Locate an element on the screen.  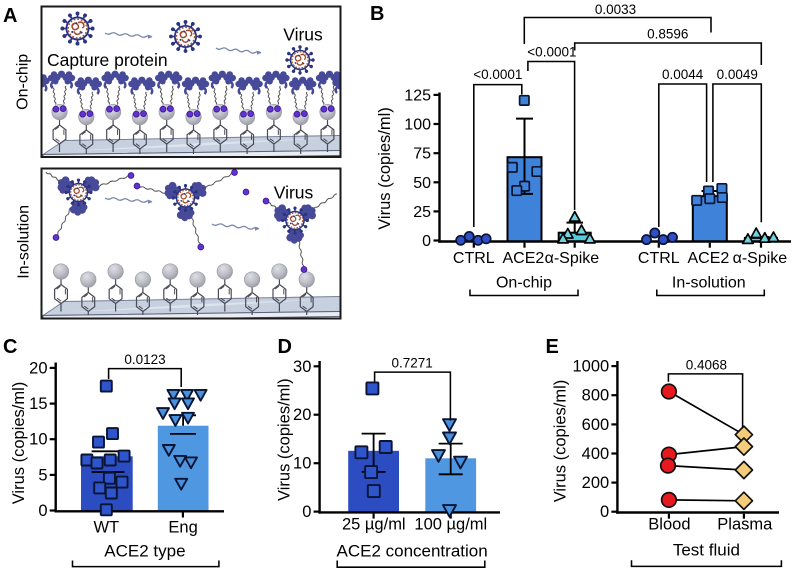
svg-text: A is located at coordinates (10, 16).